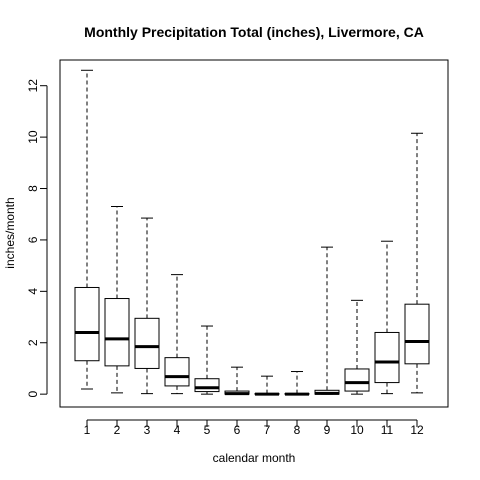  I want to click on y-axis-label: inches/month, so click(10, 232).